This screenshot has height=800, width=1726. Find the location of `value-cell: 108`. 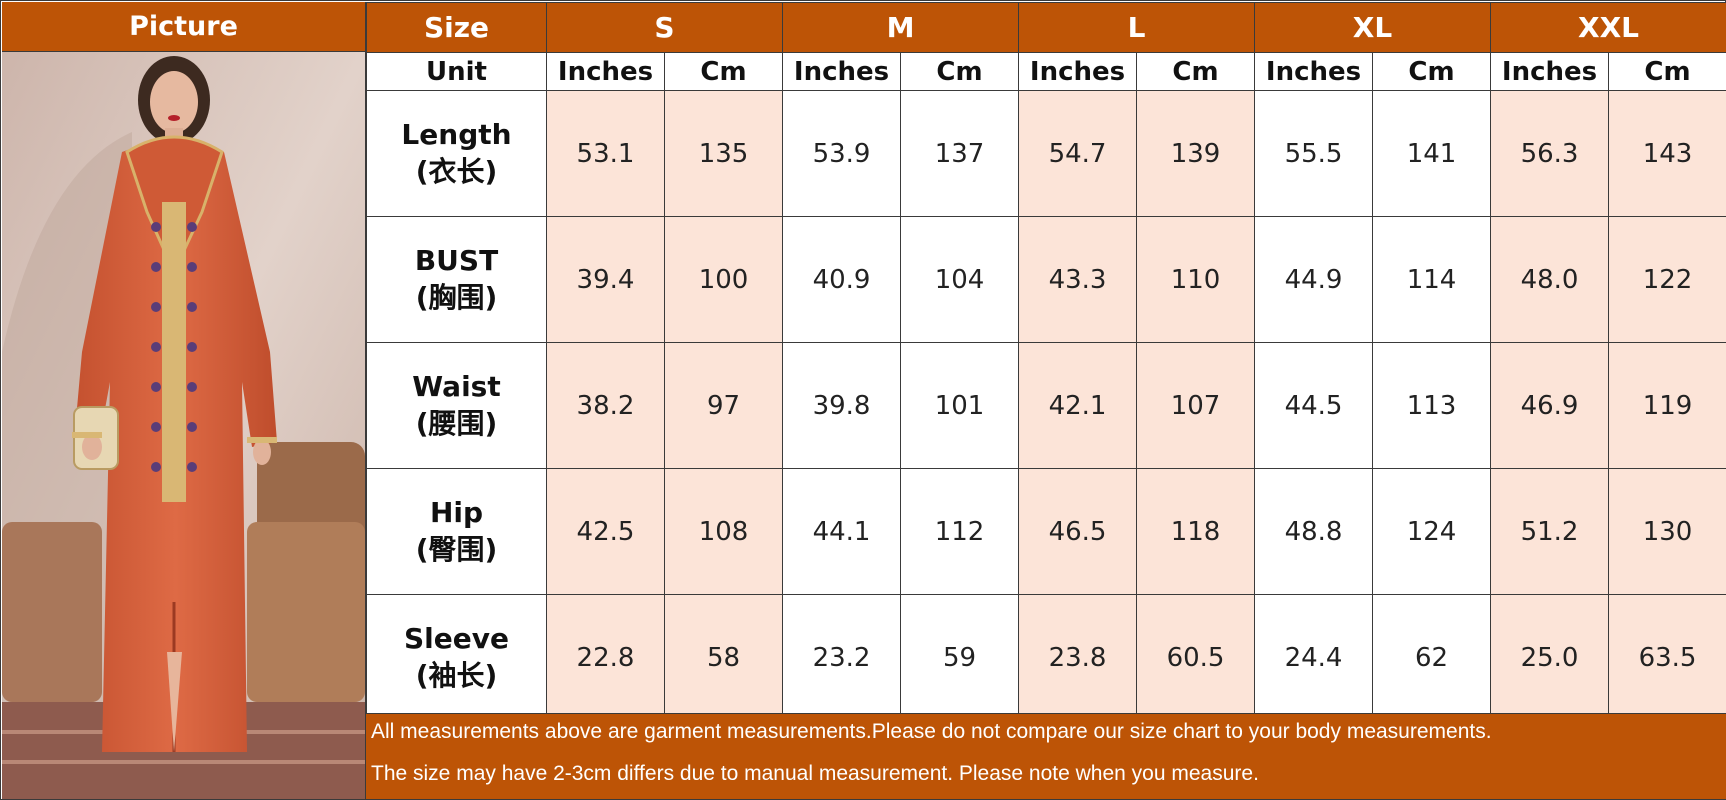

value-cell: 108 is located at coordinates (723, 531).